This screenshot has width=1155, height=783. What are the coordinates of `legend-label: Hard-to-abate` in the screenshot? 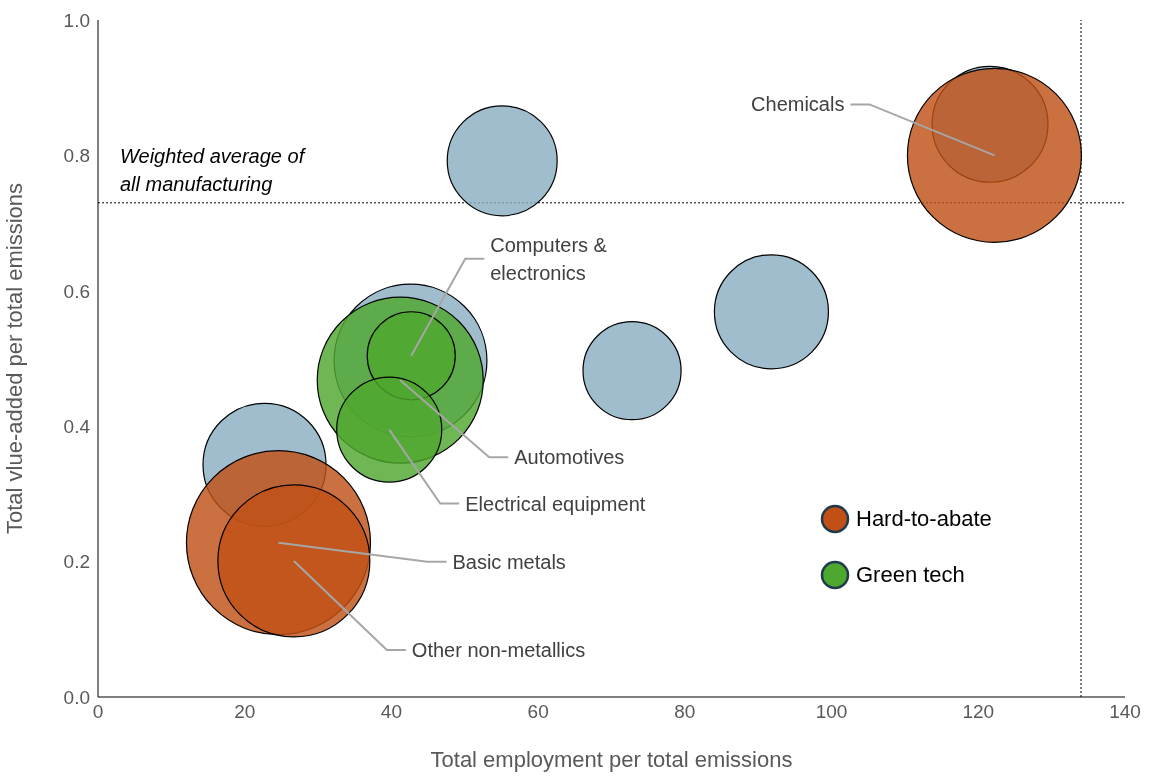 It's located at (924, 519).